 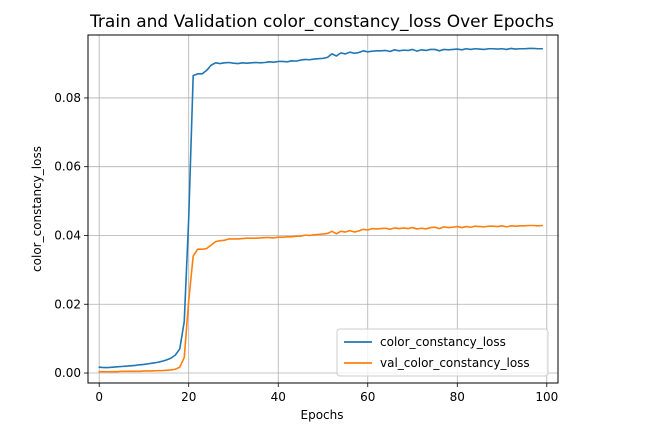 I want to click on x-axis-label: Epochs, so click(x=322, y=415).